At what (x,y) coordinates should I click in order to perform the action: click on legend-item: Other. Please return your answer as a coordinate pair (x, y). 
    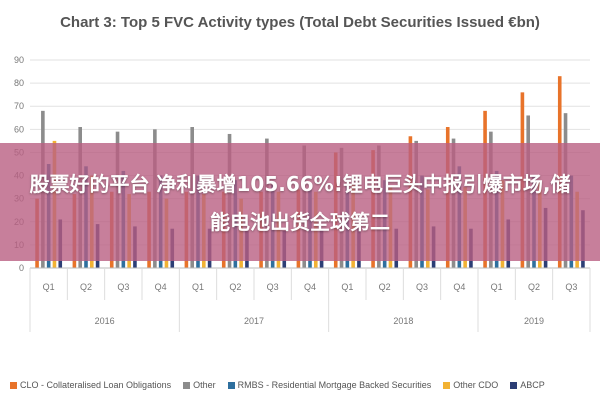
    Looking at the image, I should click on (199, 385).